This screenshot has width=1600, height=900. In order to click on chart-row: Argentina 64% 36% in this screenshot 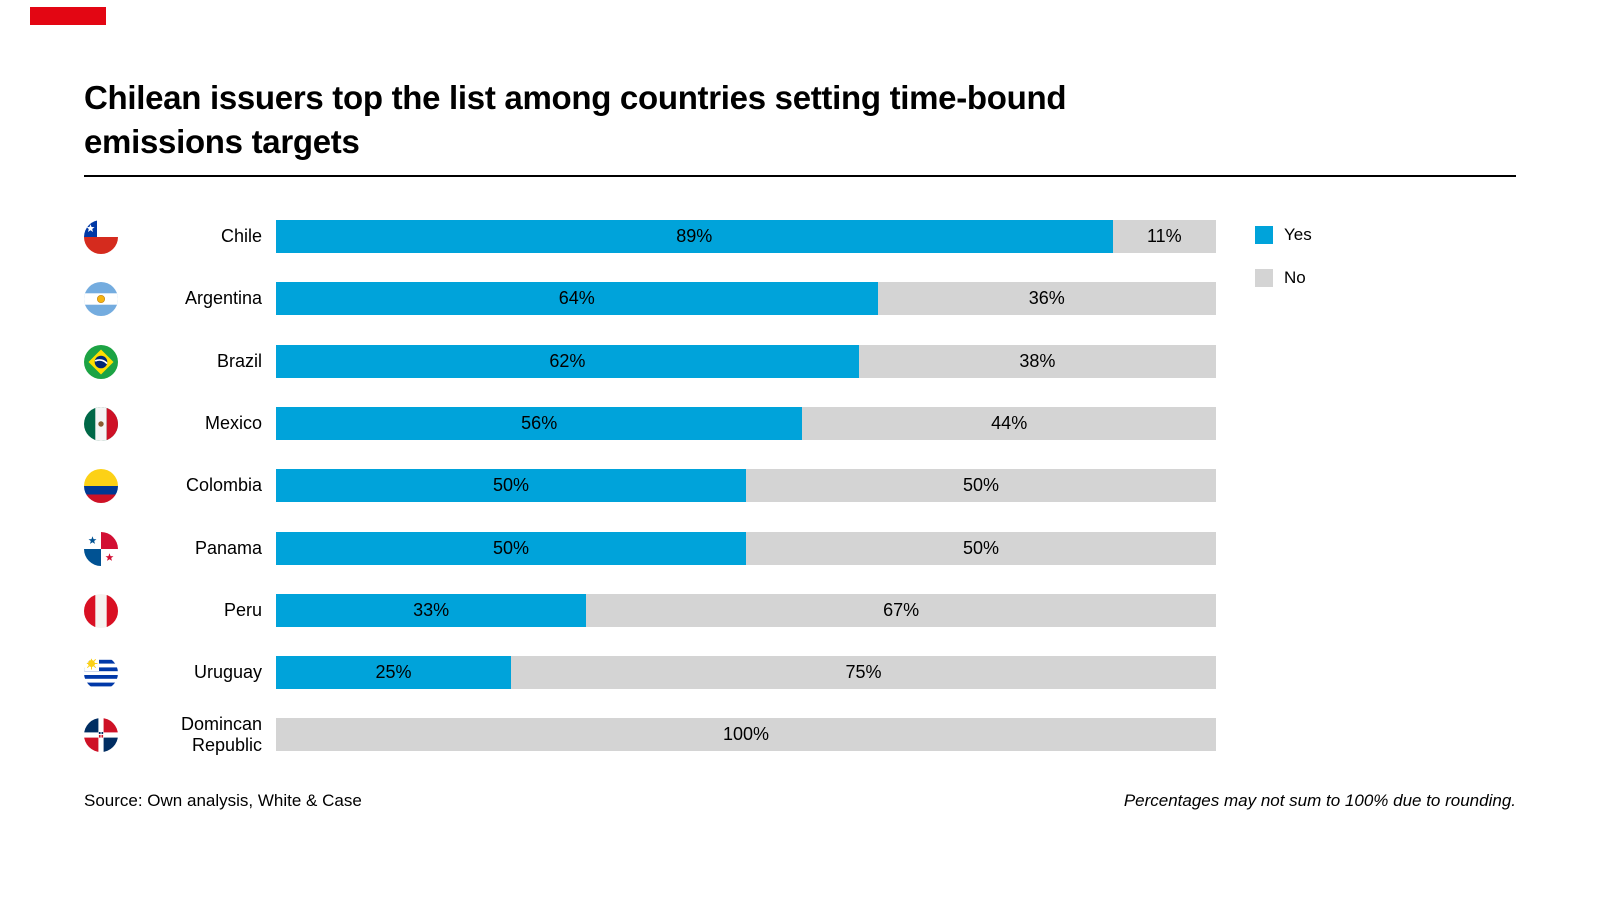, I will do `click(650, 298)`.